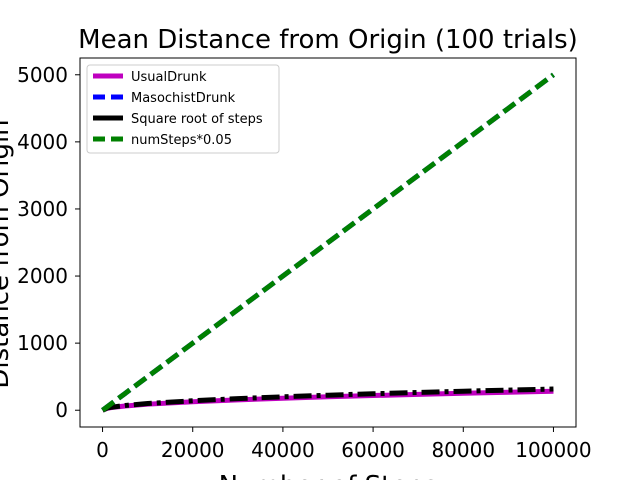 Image resolution: width=640 pixels, height=484 pixels. I want to click on legend-box, so click(183, 109).